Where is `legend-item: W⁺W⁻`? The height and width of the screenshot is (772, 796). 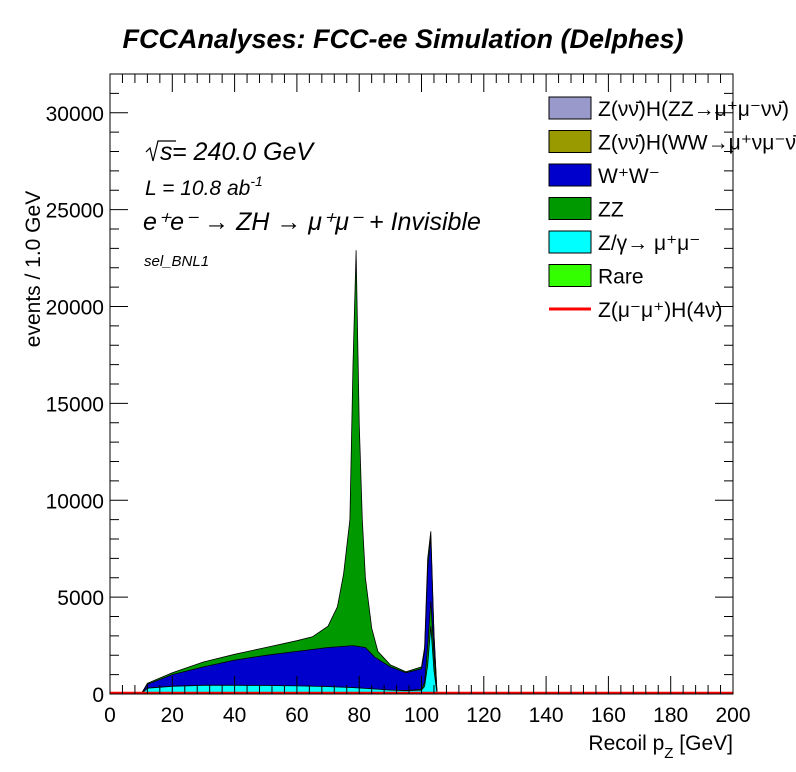
legend-item: W⁺W⁻ is located at coordinates (604, 175).